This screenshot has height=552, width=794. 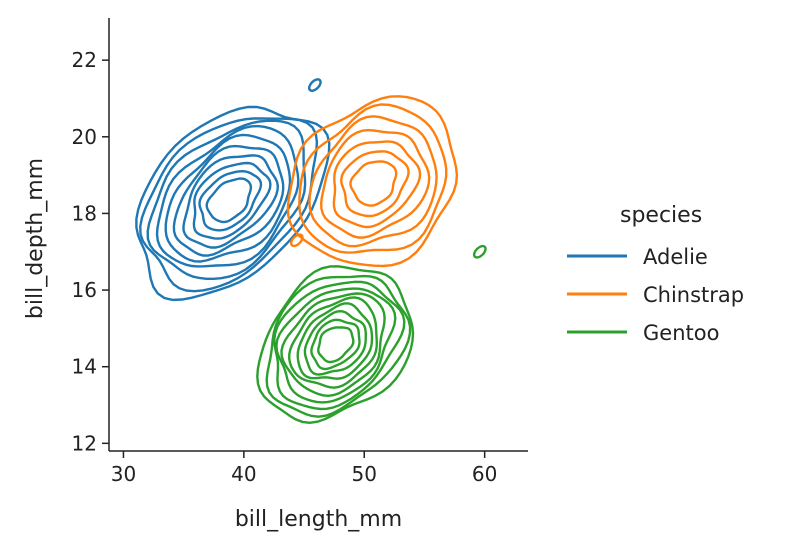 I want to click on y-tick-label: 18, so click(x=84, y=213).